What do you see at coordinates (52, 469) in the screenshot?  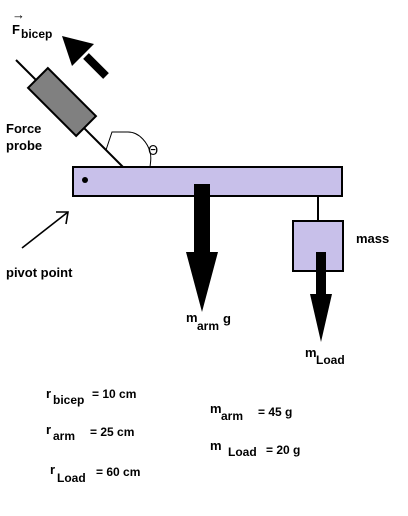 I see `r-load-base: r` at bounding box center [52, 469].